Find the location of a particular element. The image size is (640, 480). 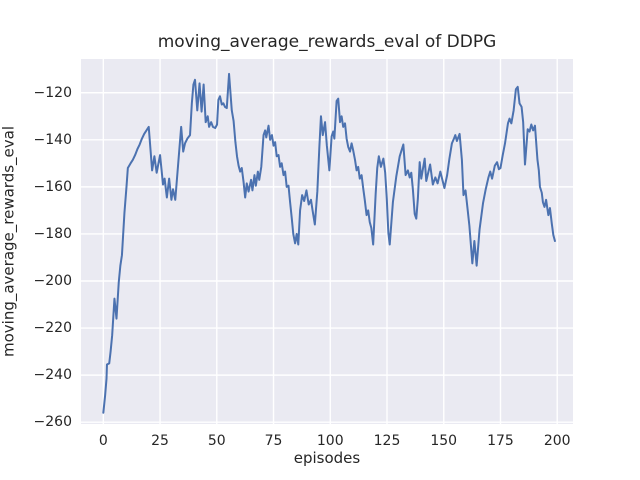

y-tick-label: −120 is located at coordinates (52, 92).